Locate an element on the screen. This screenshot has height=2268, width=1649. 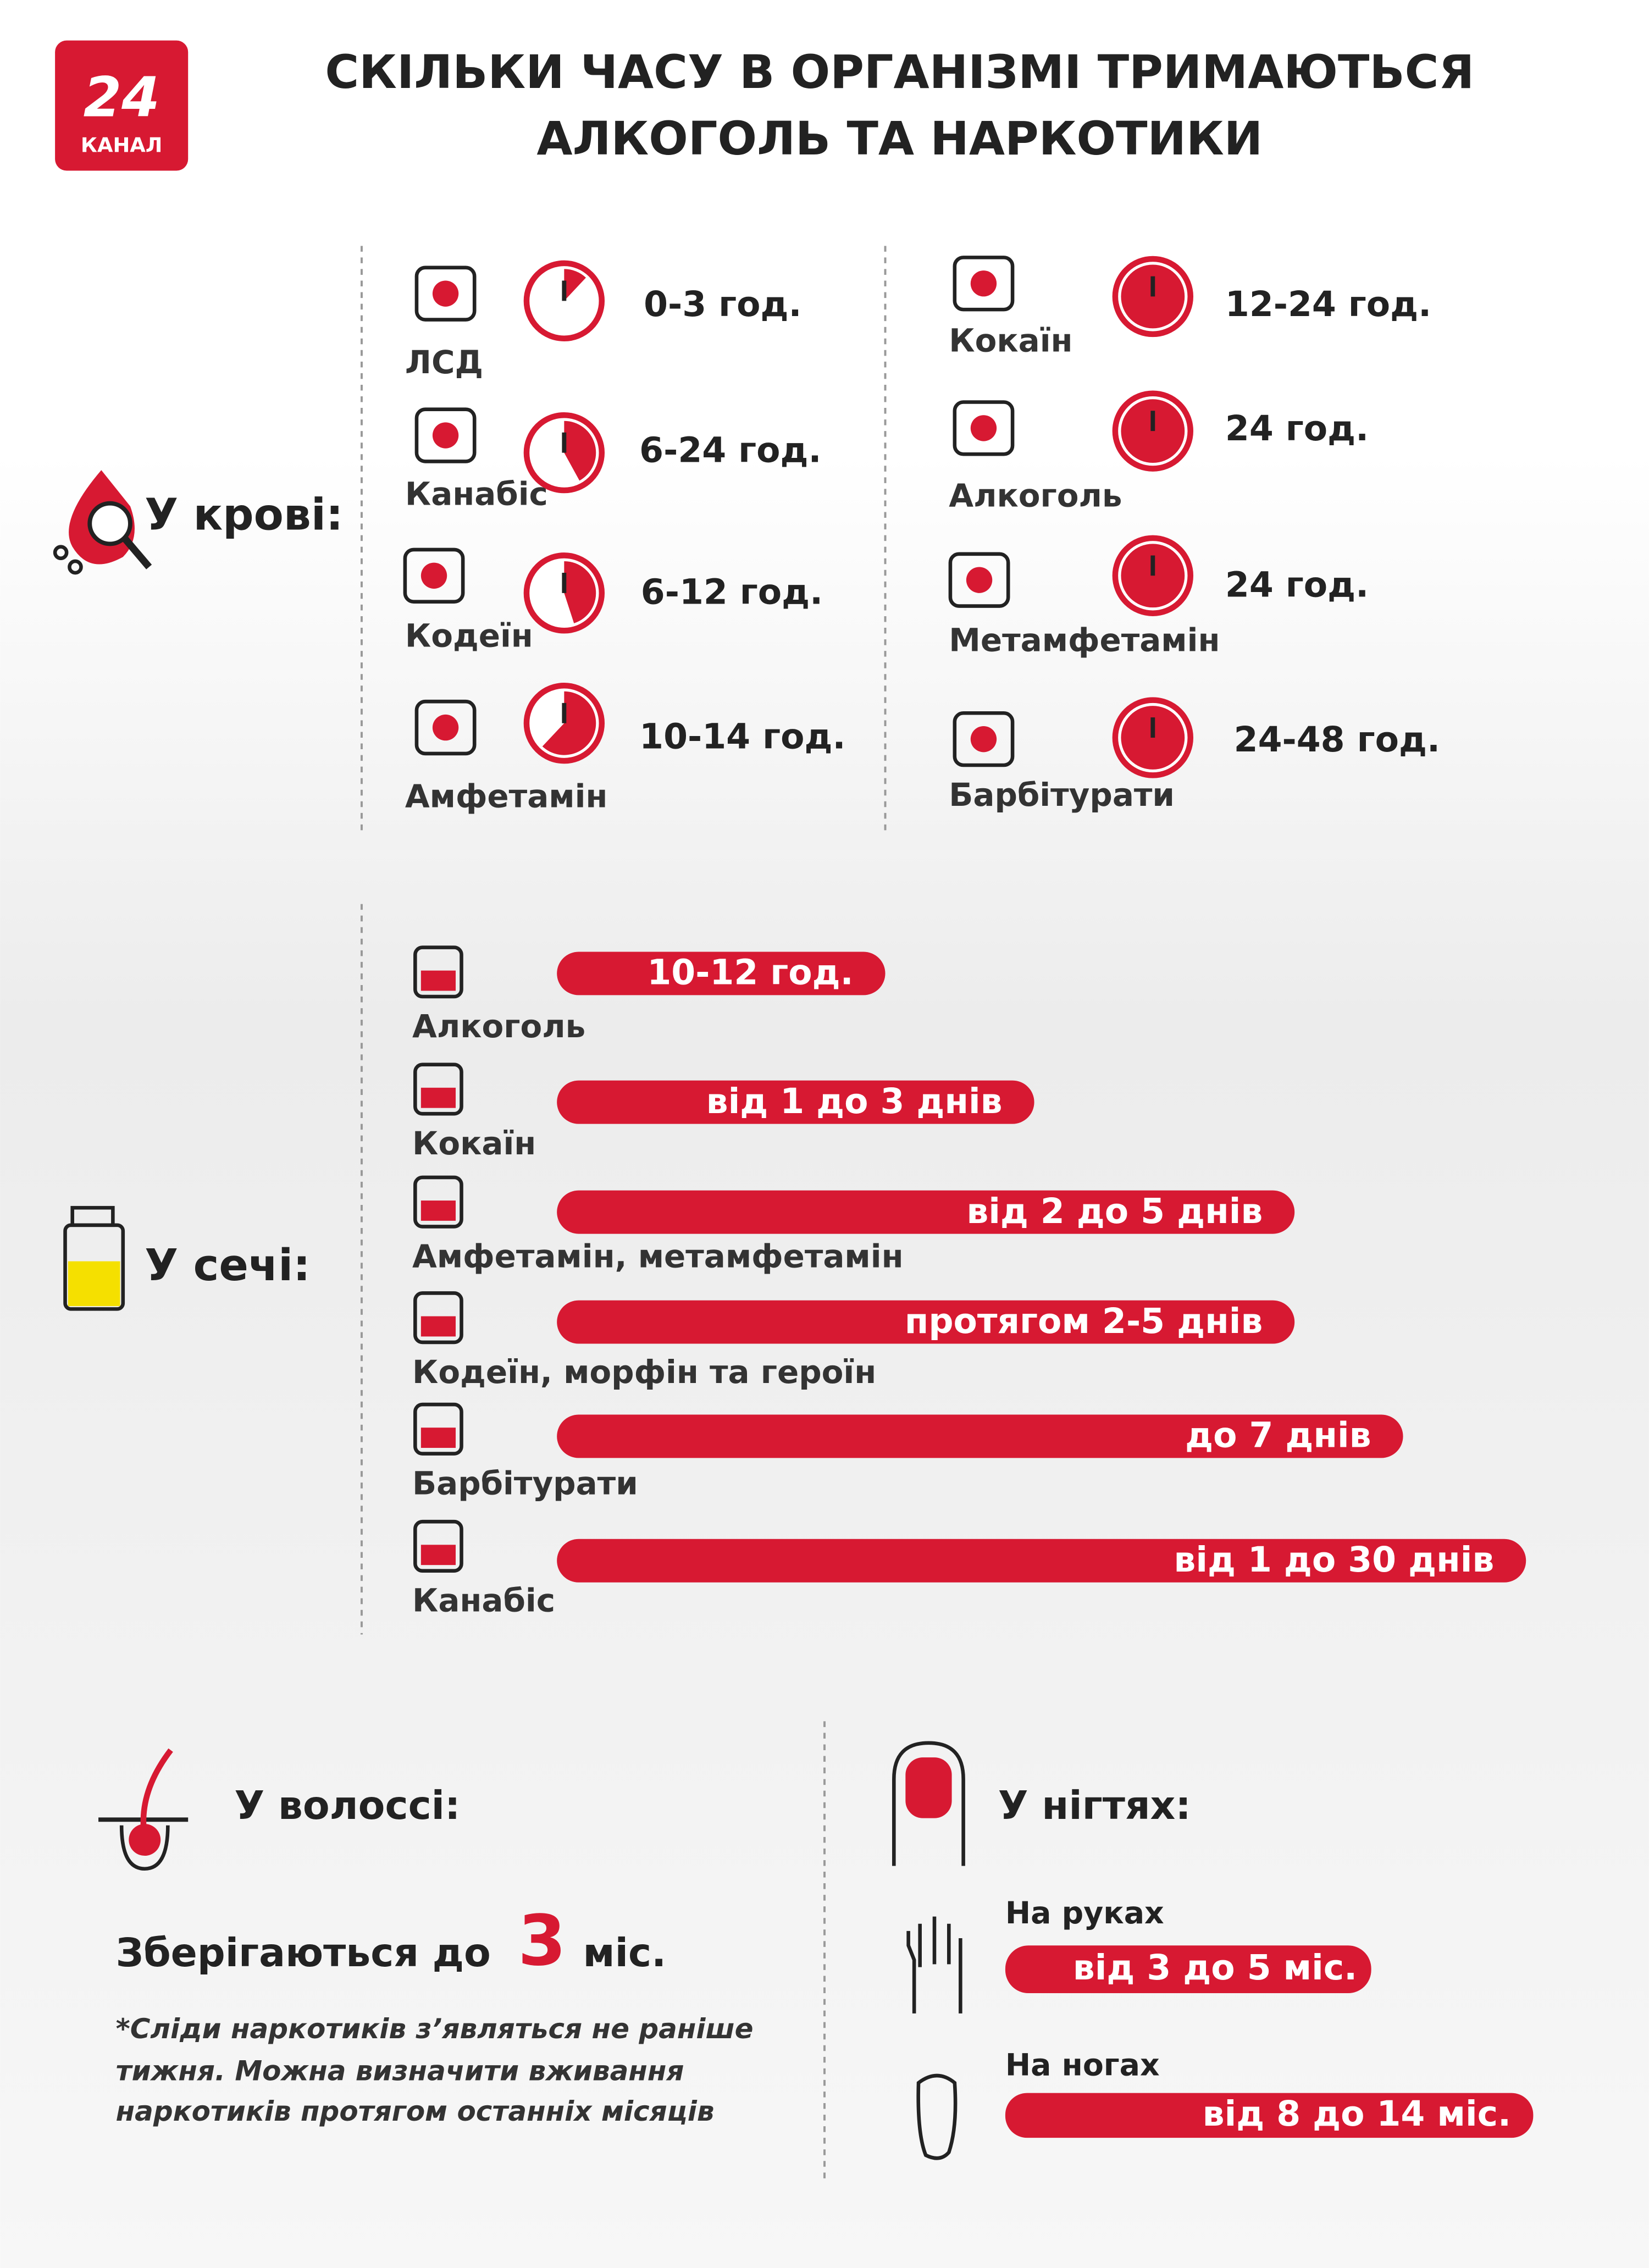
duration: 0-3 год. is located at coordinates (722, 304).